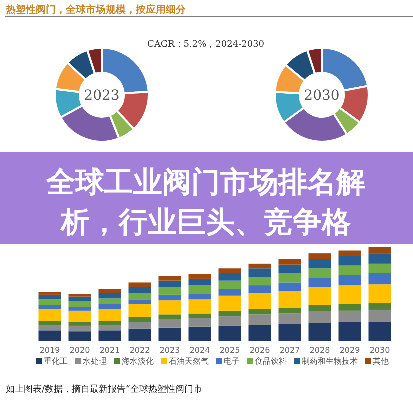  I want to click on x-tick-label: 2023, so click(170, 350).